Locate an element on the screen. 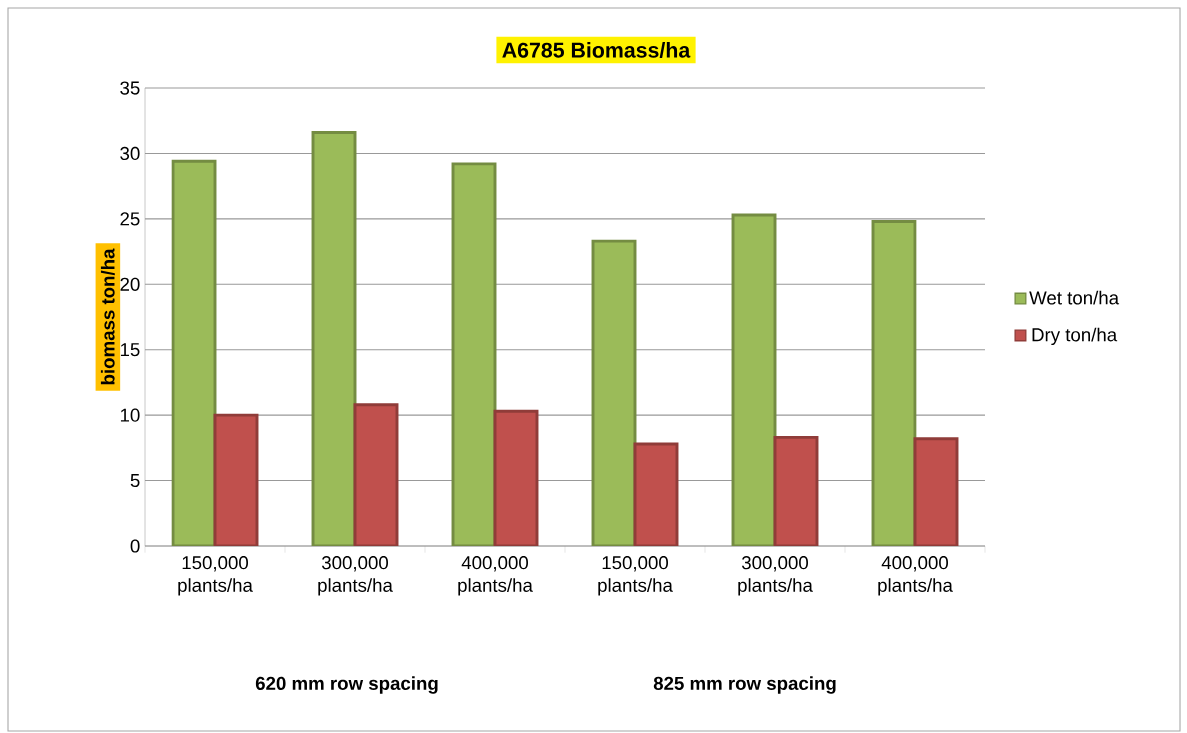  y-axis-title: biomass ton/ha is located at coordinates (107, 316).